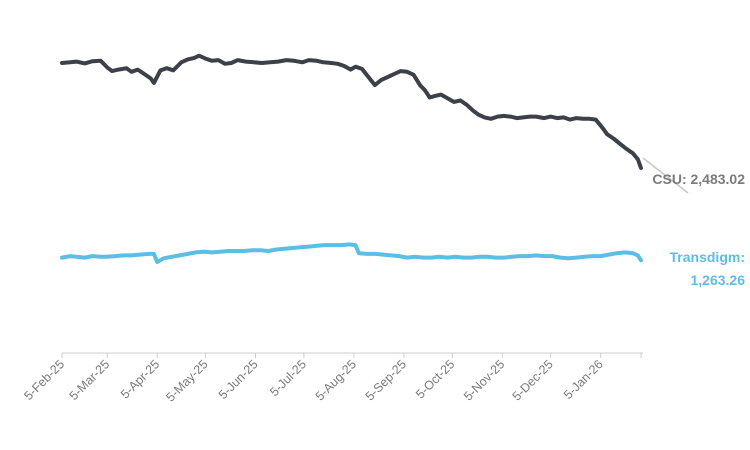 The image size is (750, 450). I want to click on x-tick-label: 5-Feb-25, so click(44, 380).